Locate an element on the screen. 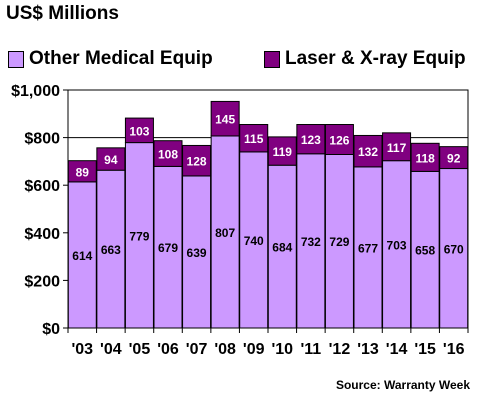 The height and width of the screenshot is (400, 480). y-tick-label: $400 is located at coordinates (42, 234).